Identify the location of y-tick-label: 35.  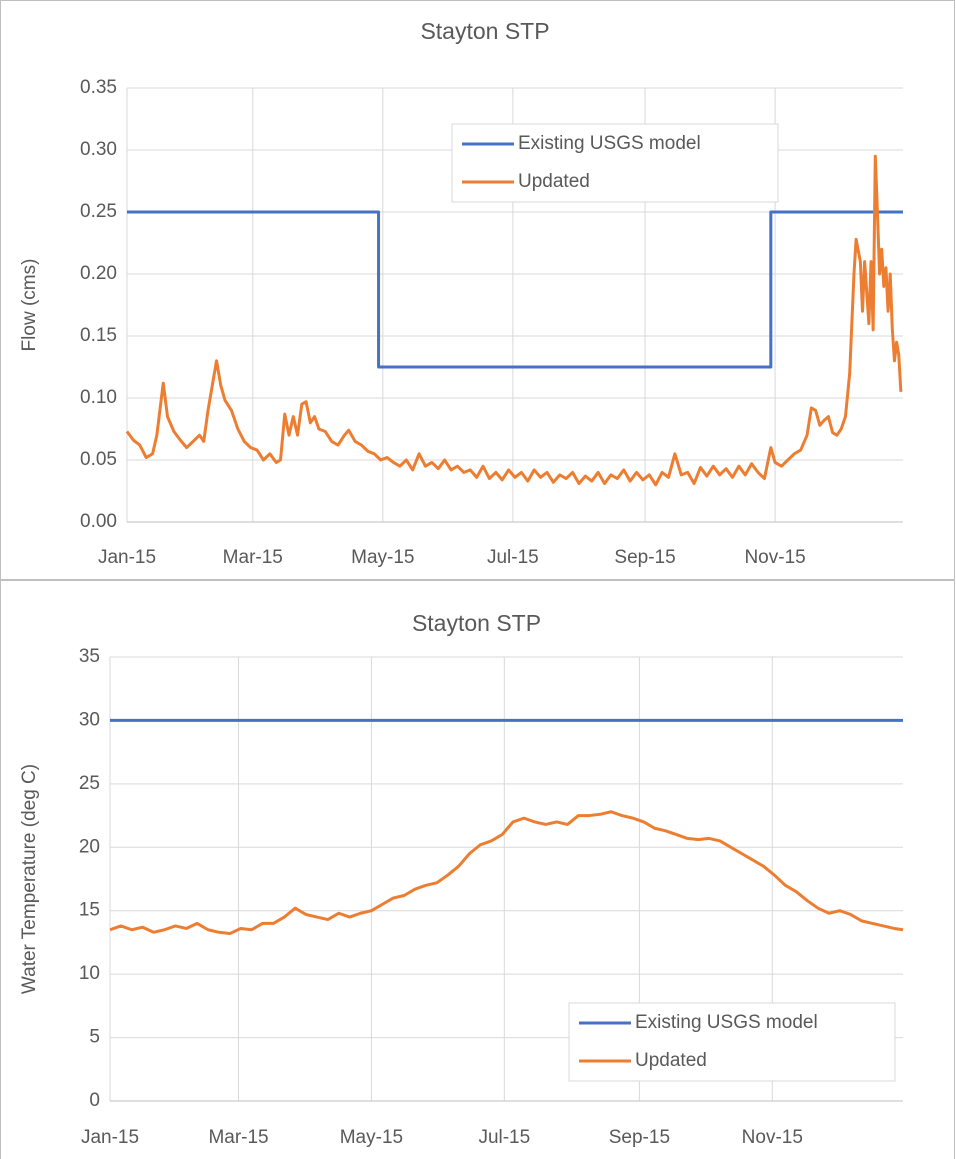
(89, 656).